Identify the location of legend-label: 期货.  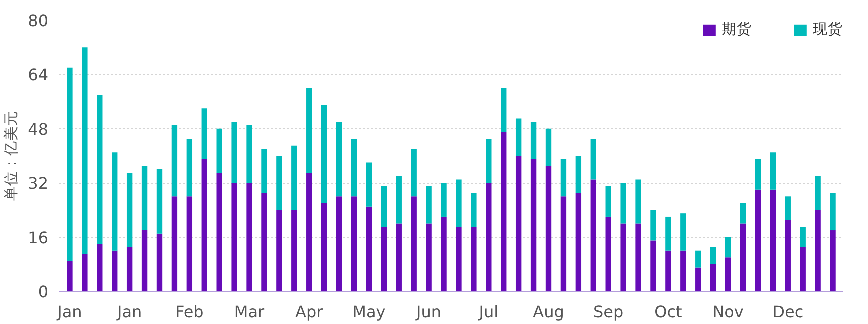
(737, 29).